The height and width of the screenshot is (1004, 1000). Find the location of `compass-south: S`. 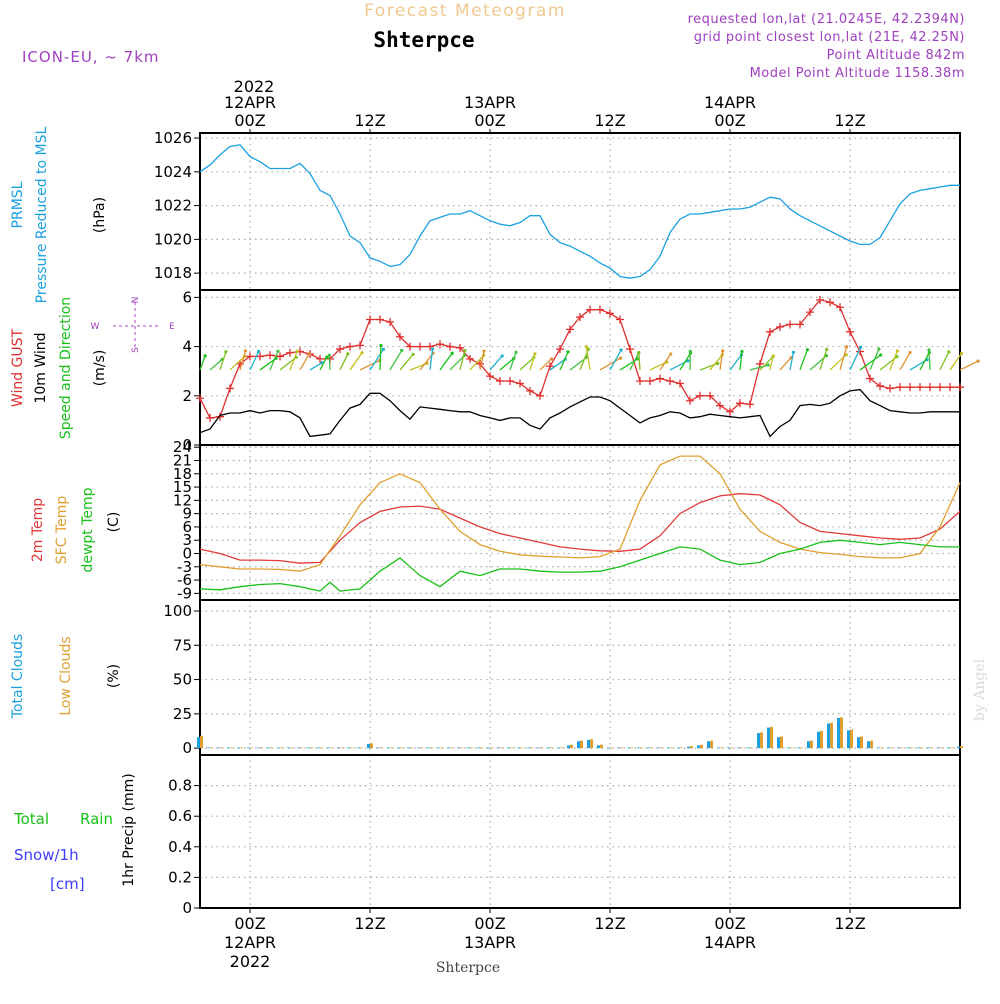

compass-south: S is located at coordinates (136, 350).